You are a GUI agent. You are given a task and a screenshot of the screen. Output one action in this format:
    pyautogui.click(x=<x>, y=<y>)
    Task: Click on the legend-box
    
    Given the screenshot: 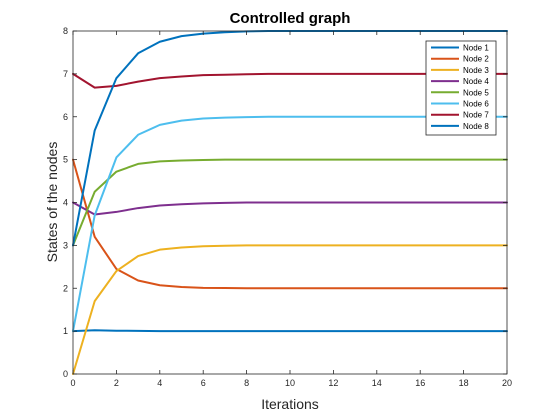 What is the action you would take?
    pyautogui.click(x=461, y=88)
    